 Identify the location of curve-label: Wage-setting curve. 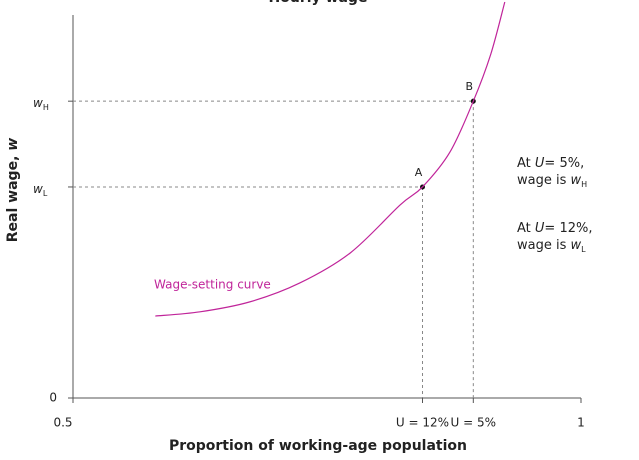
(212, 285).